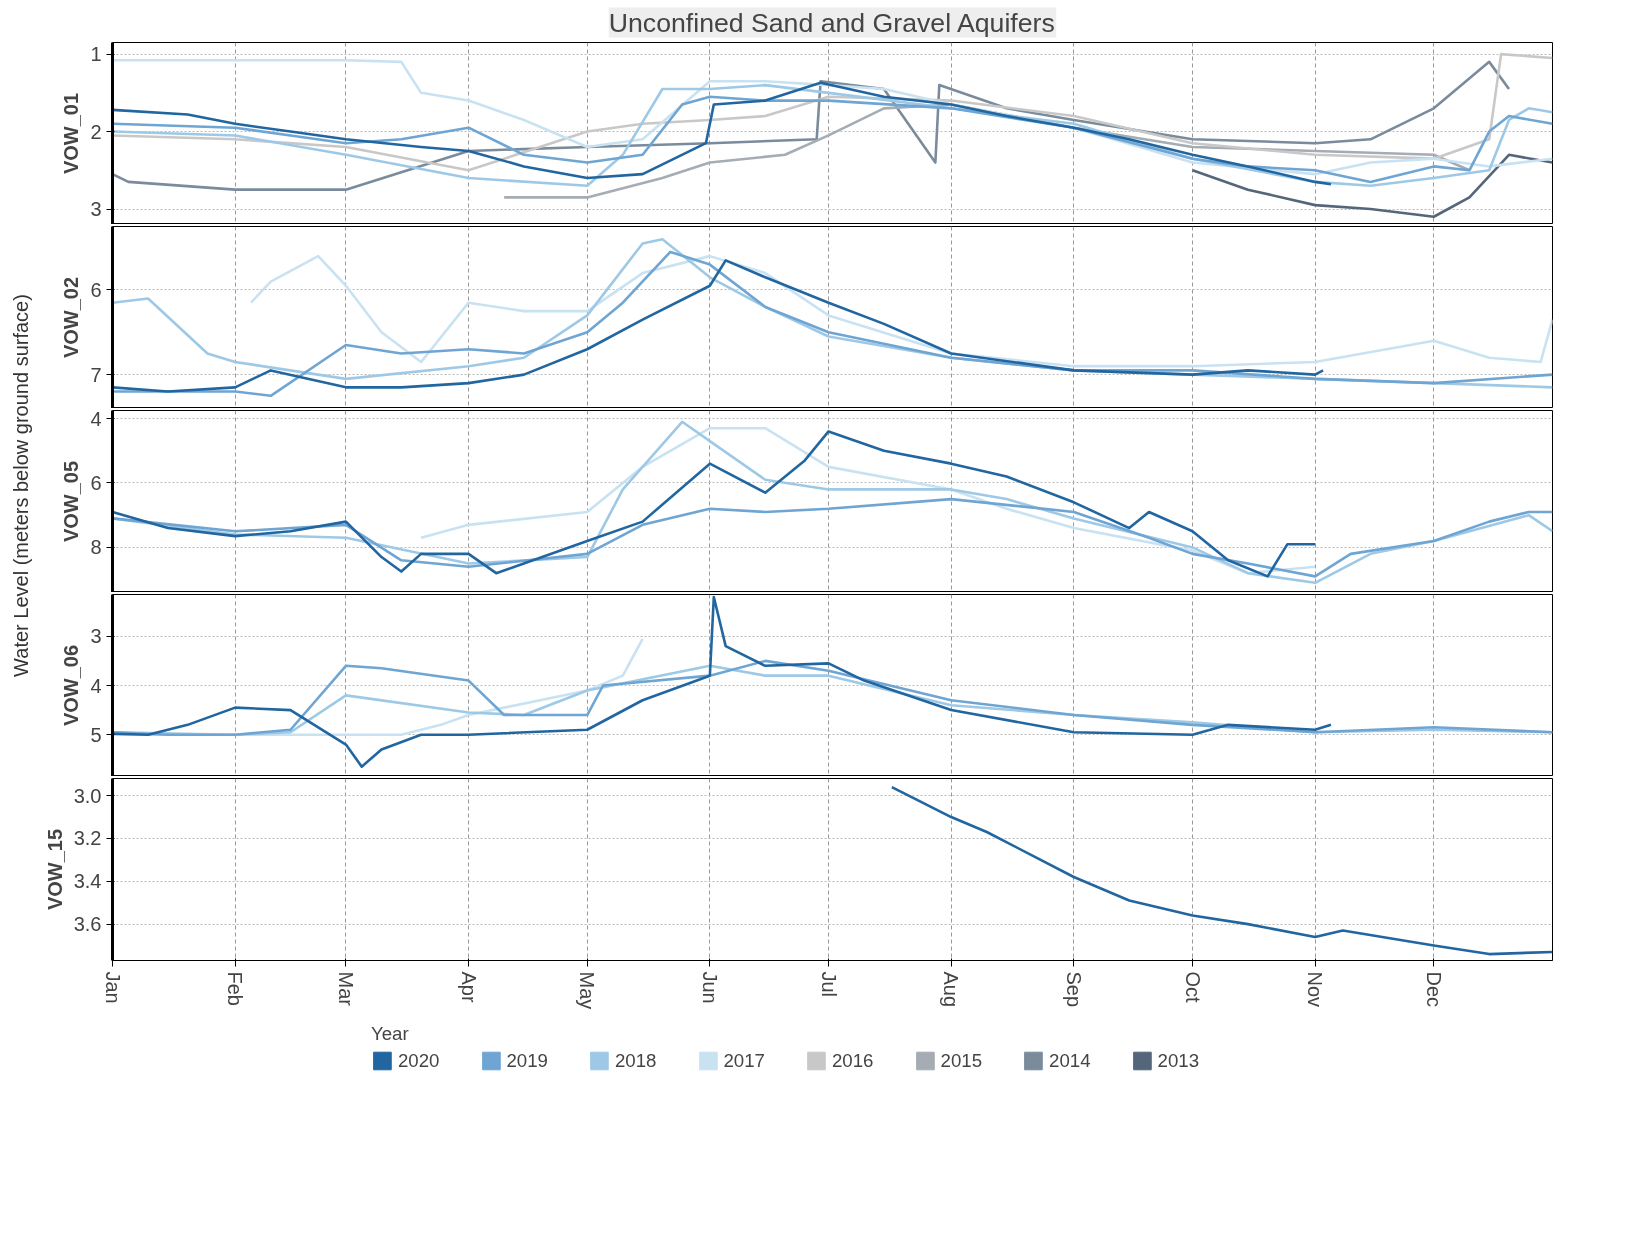 The height and width of the screenshot is (1256, 1633). What do you see at coordinates (709, 987) in the screenshot?
I see `x-tick-label: Jun` at bounding box center [709, 987].